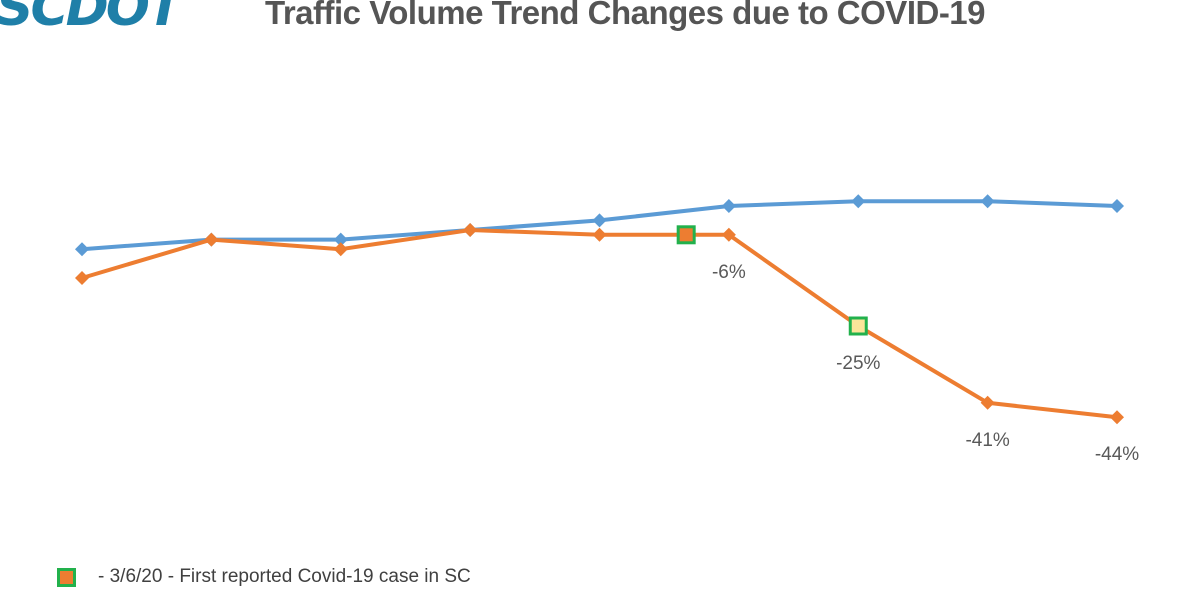 The image size is (1200, 600). Describe the element at coordinates (858, 363) in the screenshot. I see `data-label: -25%` at that location.